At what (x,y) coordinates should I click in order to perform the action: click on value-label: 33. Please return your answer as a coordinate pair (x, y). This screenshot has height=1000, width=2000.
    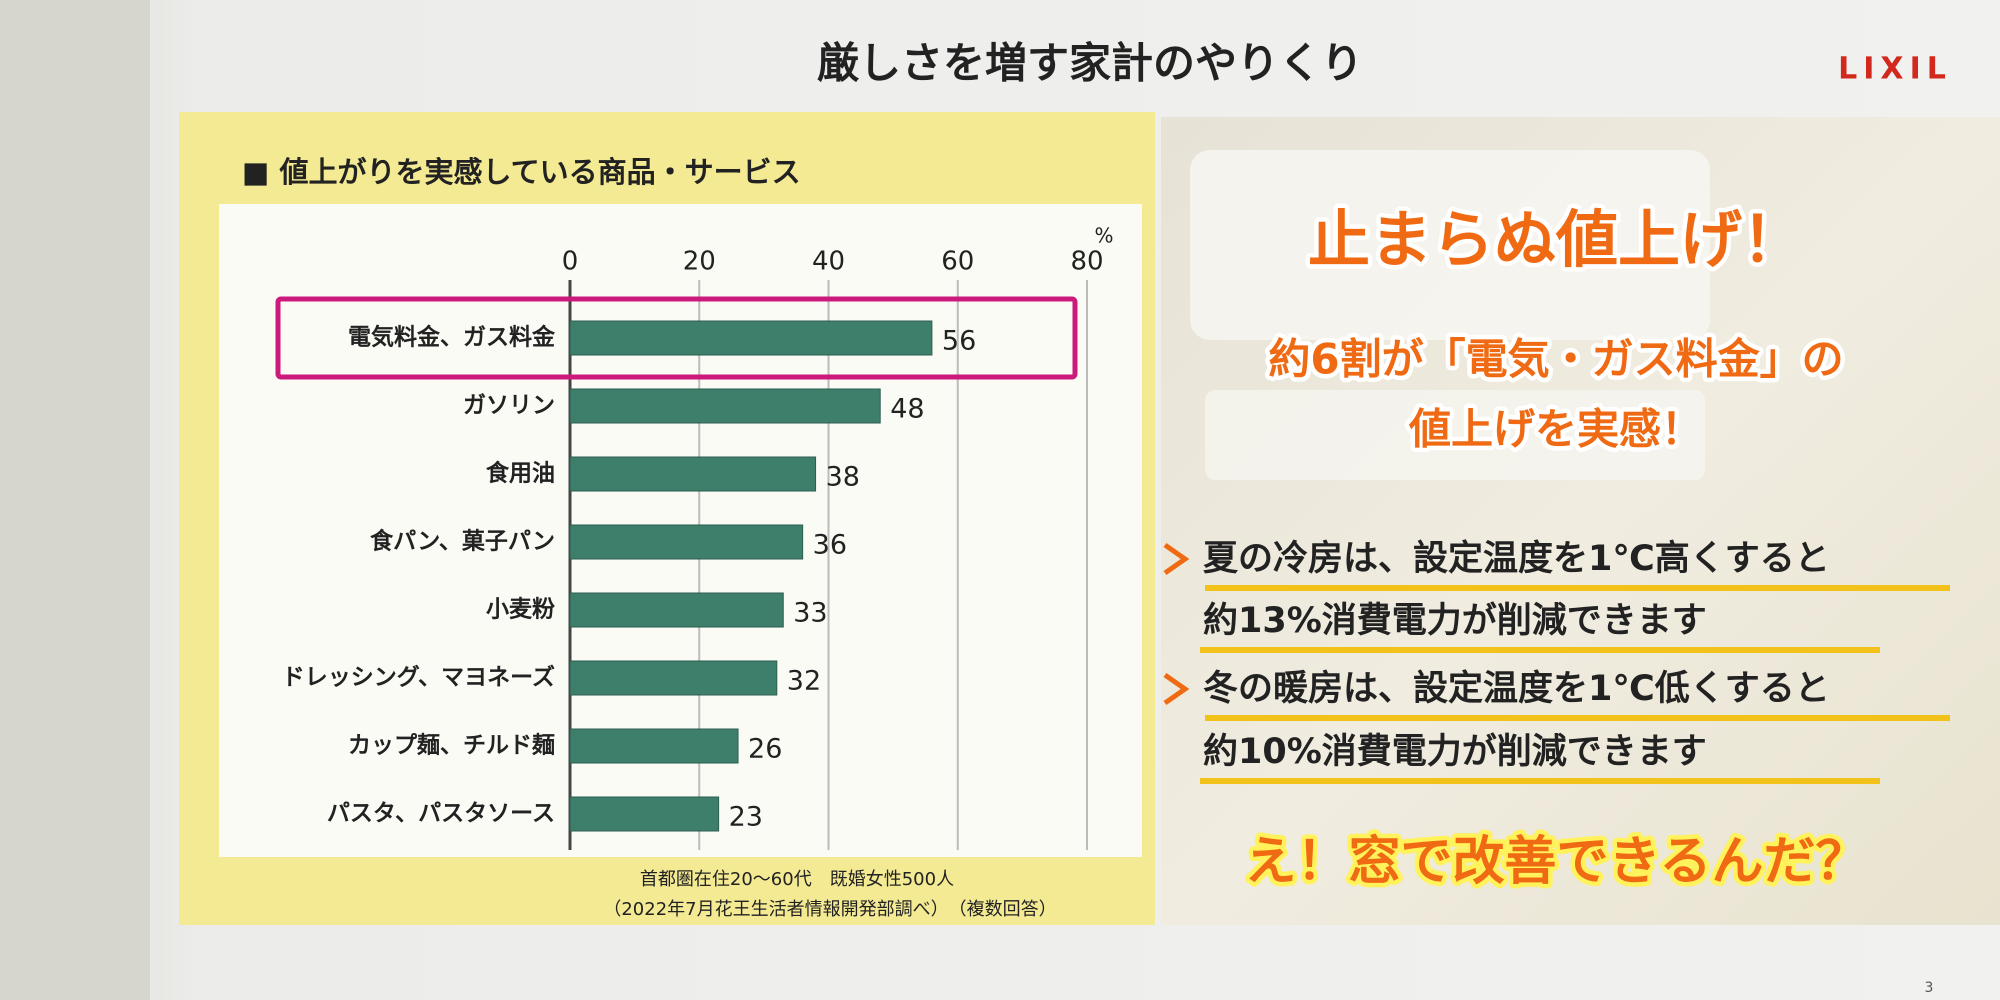
    Looking at the image, I should click on (810, 613).